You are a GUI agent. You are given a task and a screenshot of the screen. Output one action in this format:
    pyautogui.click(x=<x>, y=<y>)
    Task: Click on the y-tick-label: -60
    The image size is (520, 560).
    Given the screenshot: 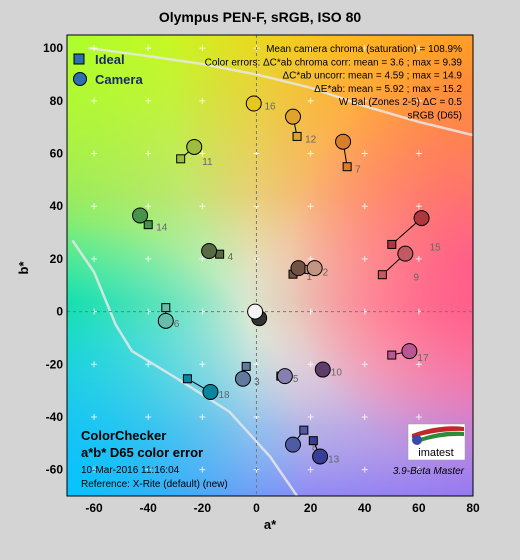 What is the action you would take?
    pyautogui.click(x=55, y=470)
    